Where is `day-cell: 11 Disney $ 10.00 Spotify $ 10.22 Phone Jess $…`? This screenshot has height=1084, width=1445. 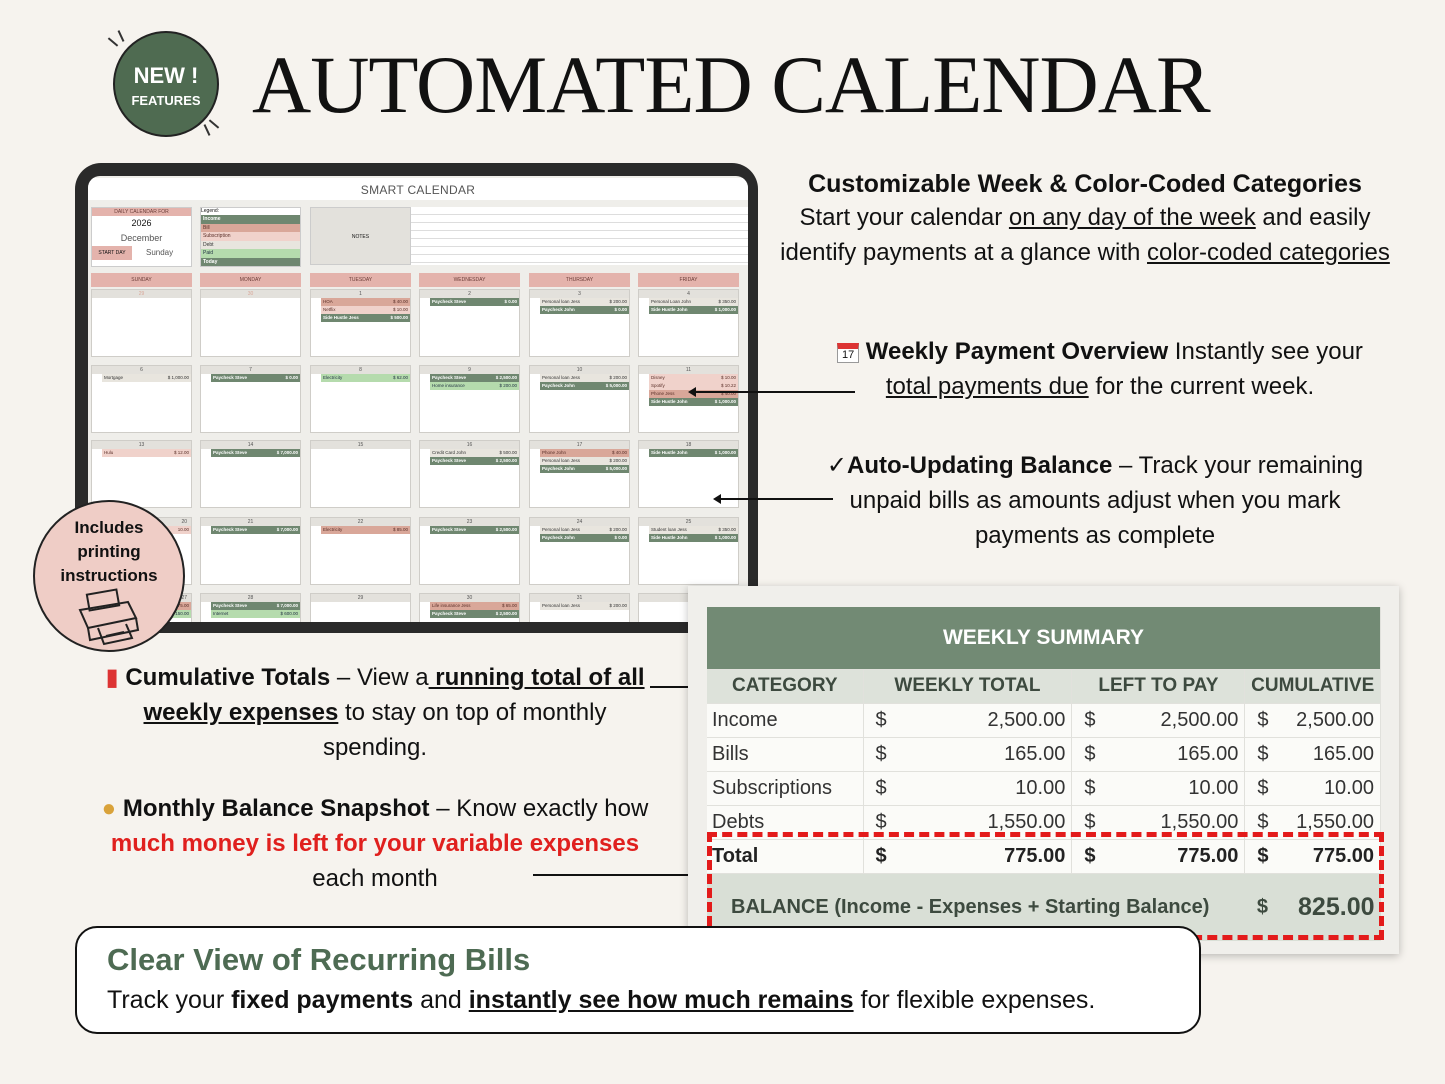
day-cell: 11 Disney $ 10.00 Spotify $ 10.22 Phone Jess $… is located at coordinates (688, 399).